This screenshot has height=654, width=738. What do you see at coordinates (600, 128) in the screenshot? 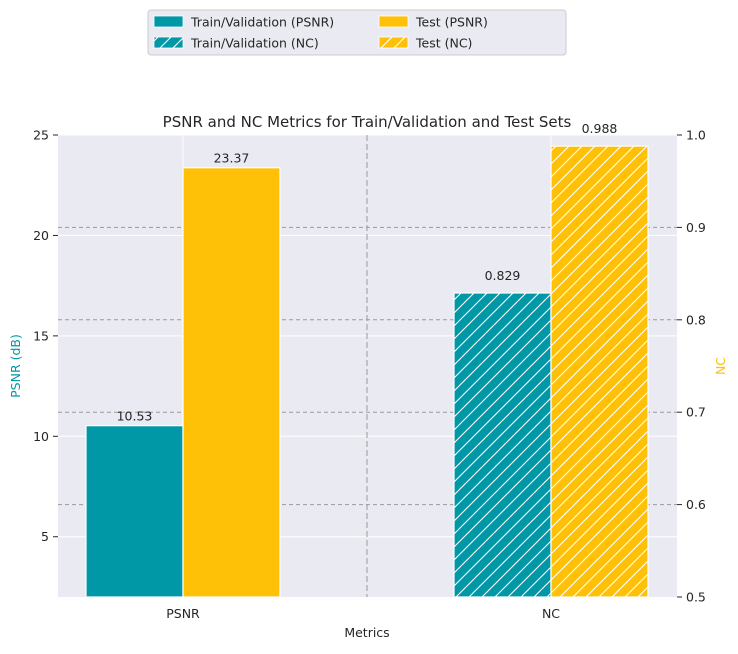
I see `bar-value-label: 0.988` at bounding box center [600, 128].